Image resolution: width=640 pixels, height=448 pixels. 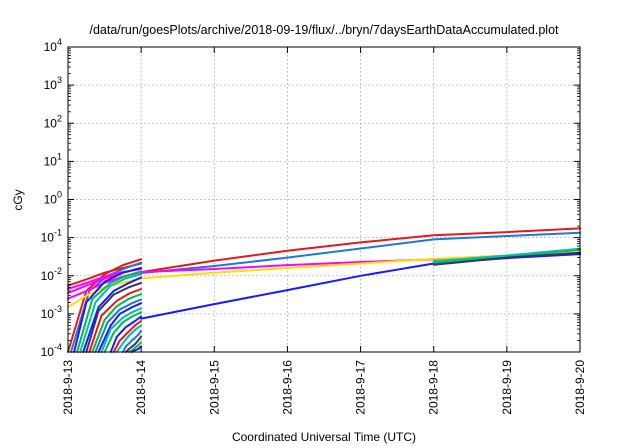 What do you see at coordinates (53, 121) in the screenshot?
I see `y-tick-label: 10²` at bounding box center [53, 121].